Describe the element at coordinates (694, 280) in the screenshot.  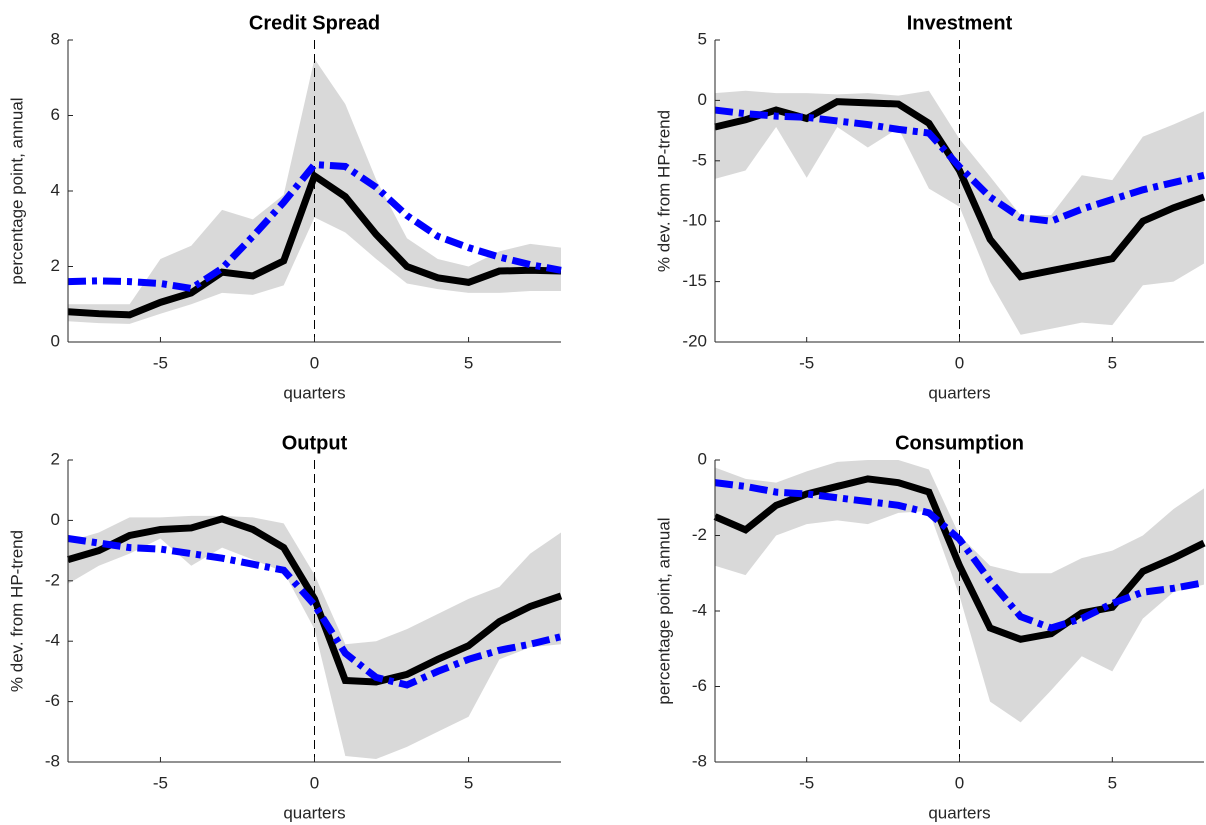
I see `y-tick-label: -15` at that location.